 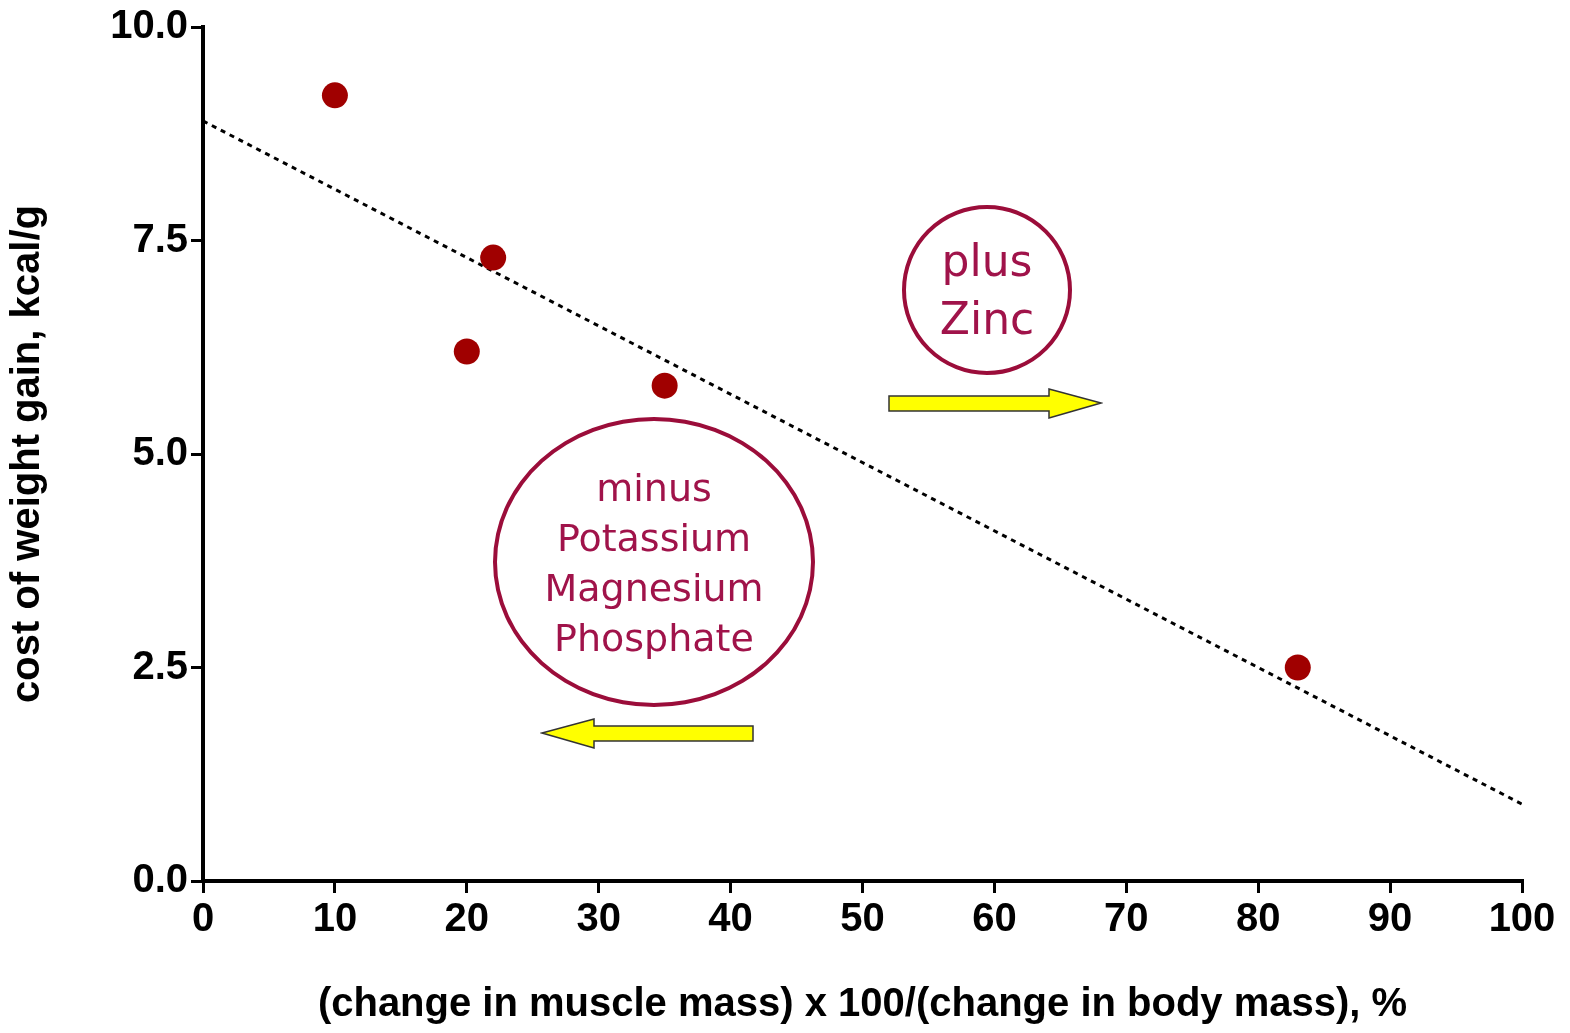 I want to click on x-tick-label: 80, so click(x=1258, y=917).